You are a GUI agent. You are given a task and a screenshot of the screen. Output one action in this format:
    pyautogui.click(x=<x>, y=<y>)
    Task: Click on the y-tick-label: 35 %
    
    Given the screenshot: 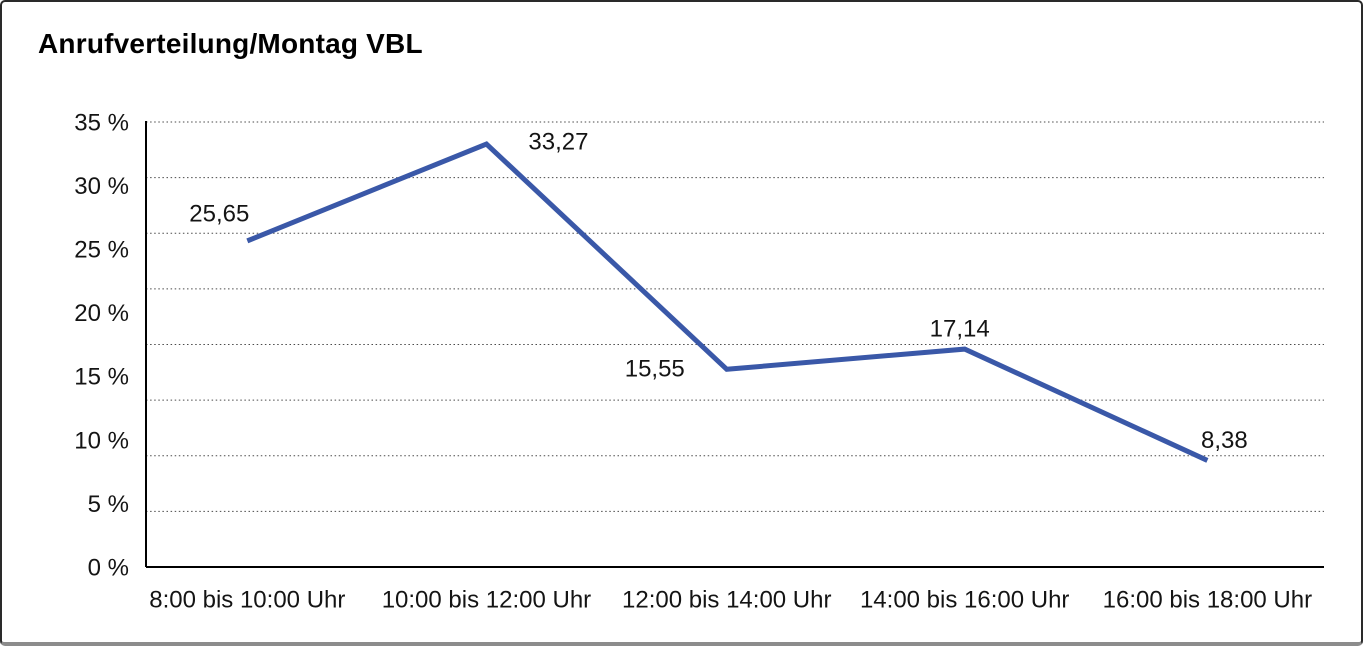 What is the action you would take?
    pyautogui.click(x=101, y=122)
    